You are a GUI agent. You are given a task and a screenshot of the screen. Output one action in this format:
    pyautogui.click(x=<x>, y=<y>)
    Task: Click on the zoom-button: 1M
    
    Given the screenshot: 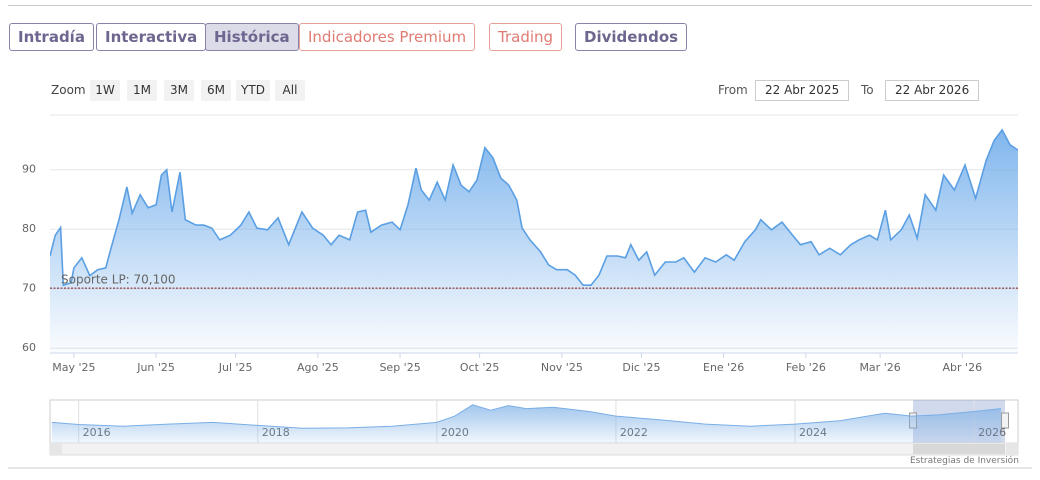 What is the action you would take?
    pyautogui.click(x=142, y=90)
    